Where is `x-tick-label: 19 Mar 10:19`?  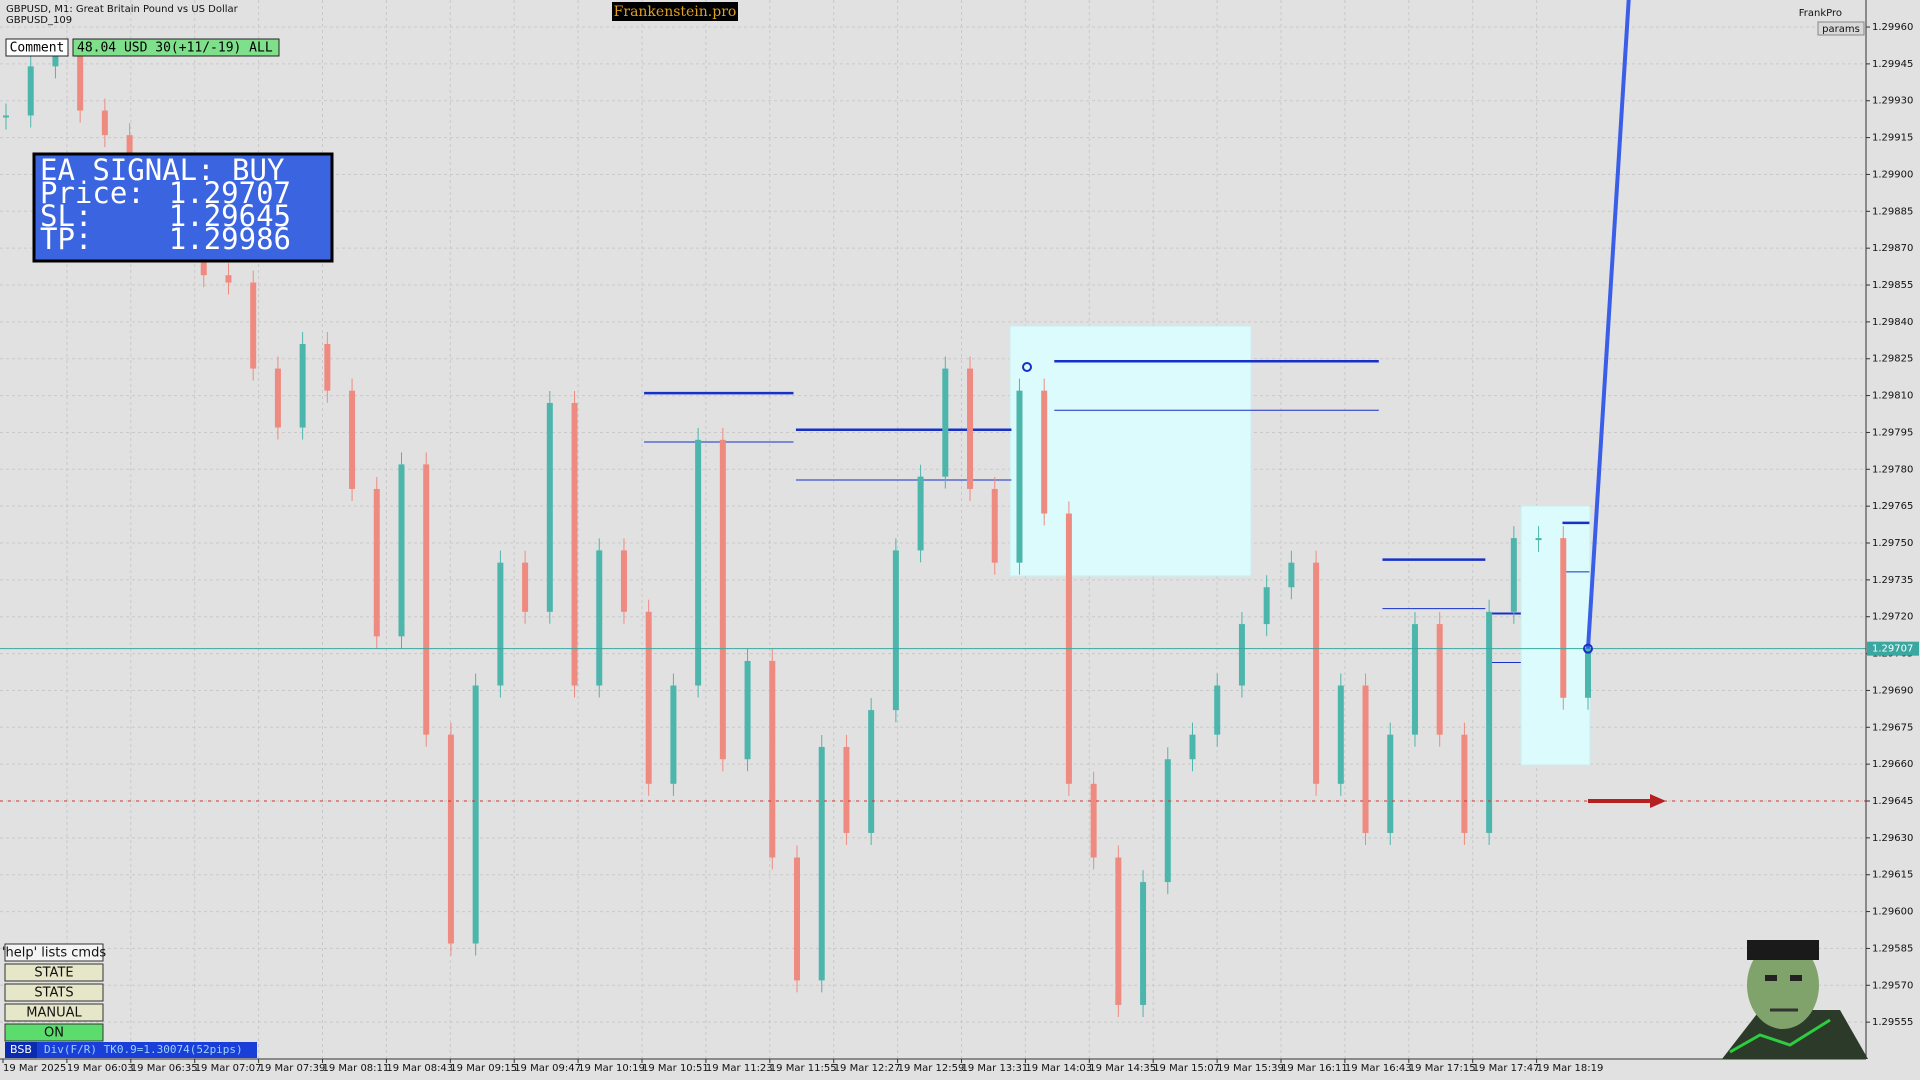 x-tick-label: 19 Mar 10:19 is located at coordinates (611, 1068).